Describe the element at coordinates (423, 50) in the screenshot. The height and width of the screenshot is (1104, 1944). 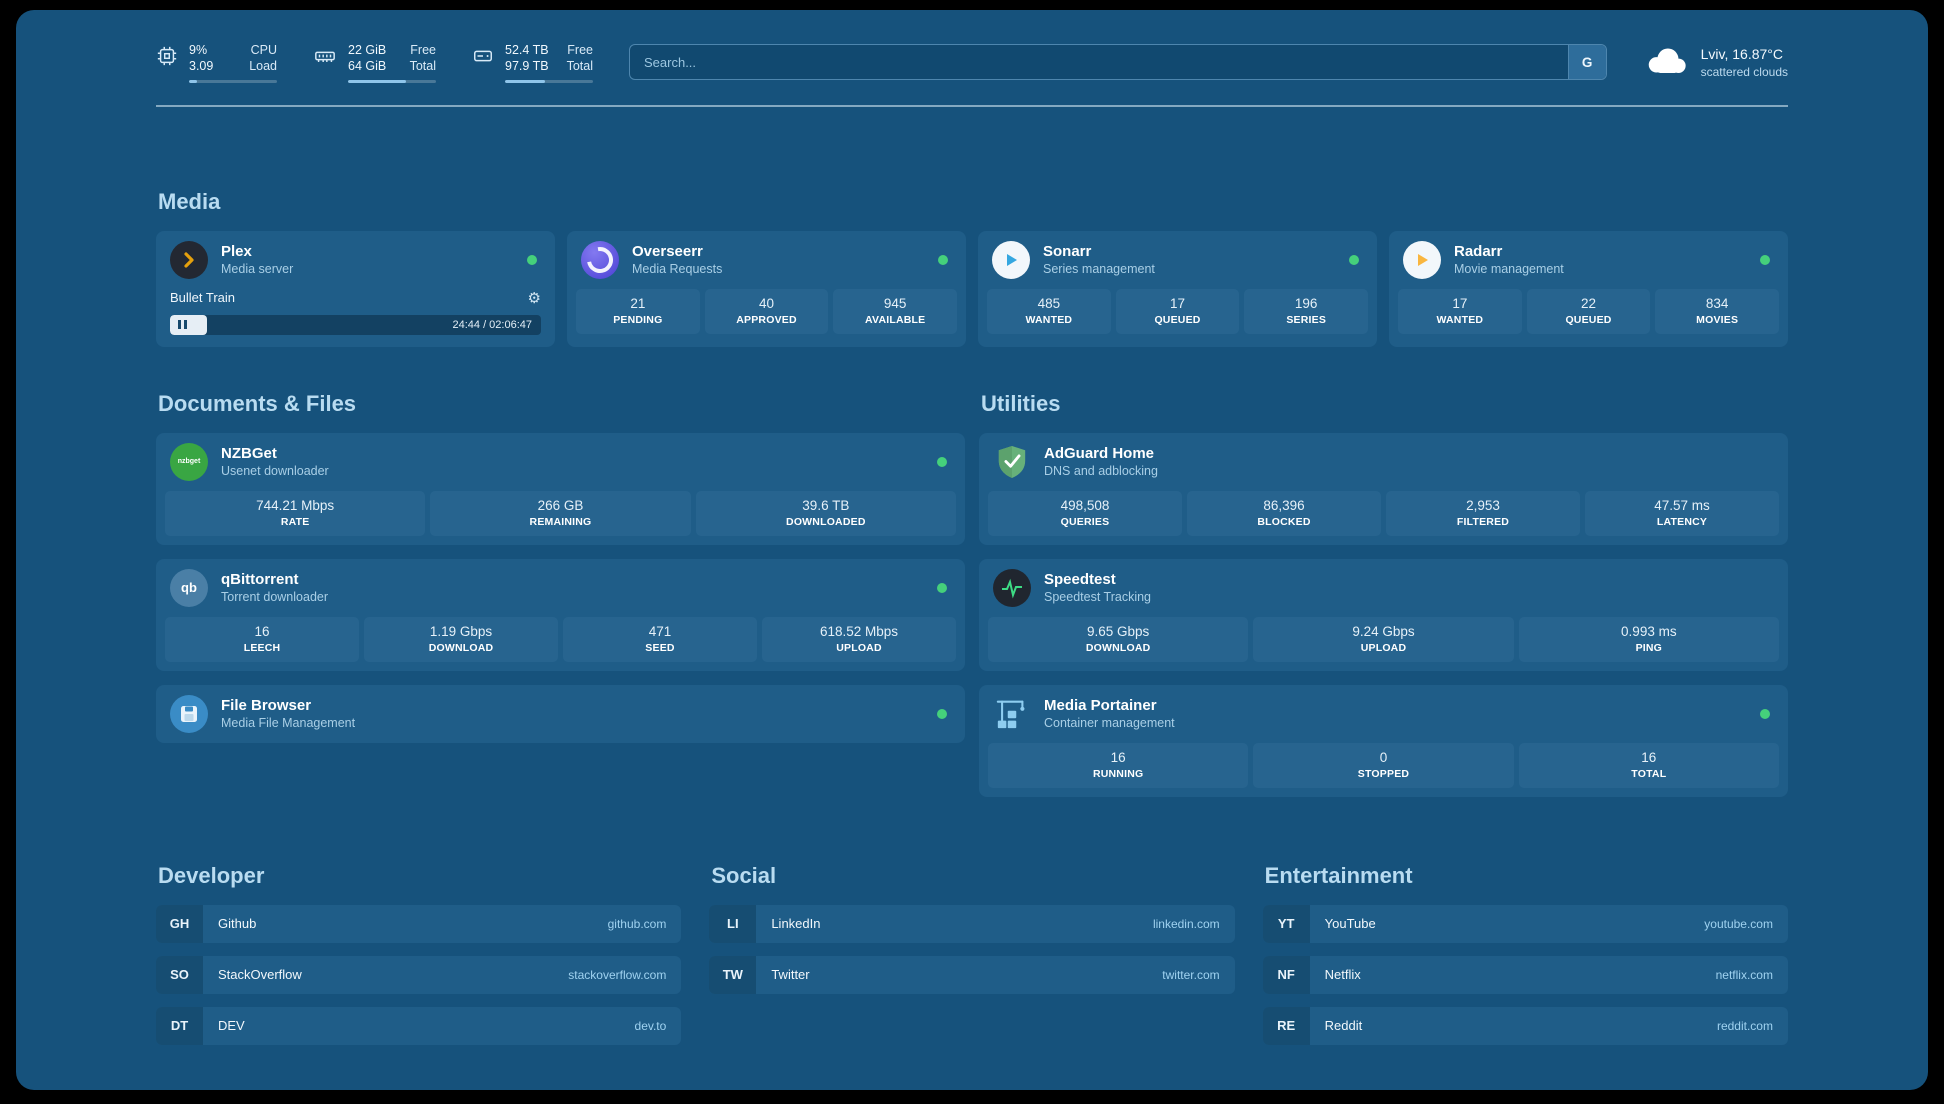
I see `memory-label-1: Free` at that location.